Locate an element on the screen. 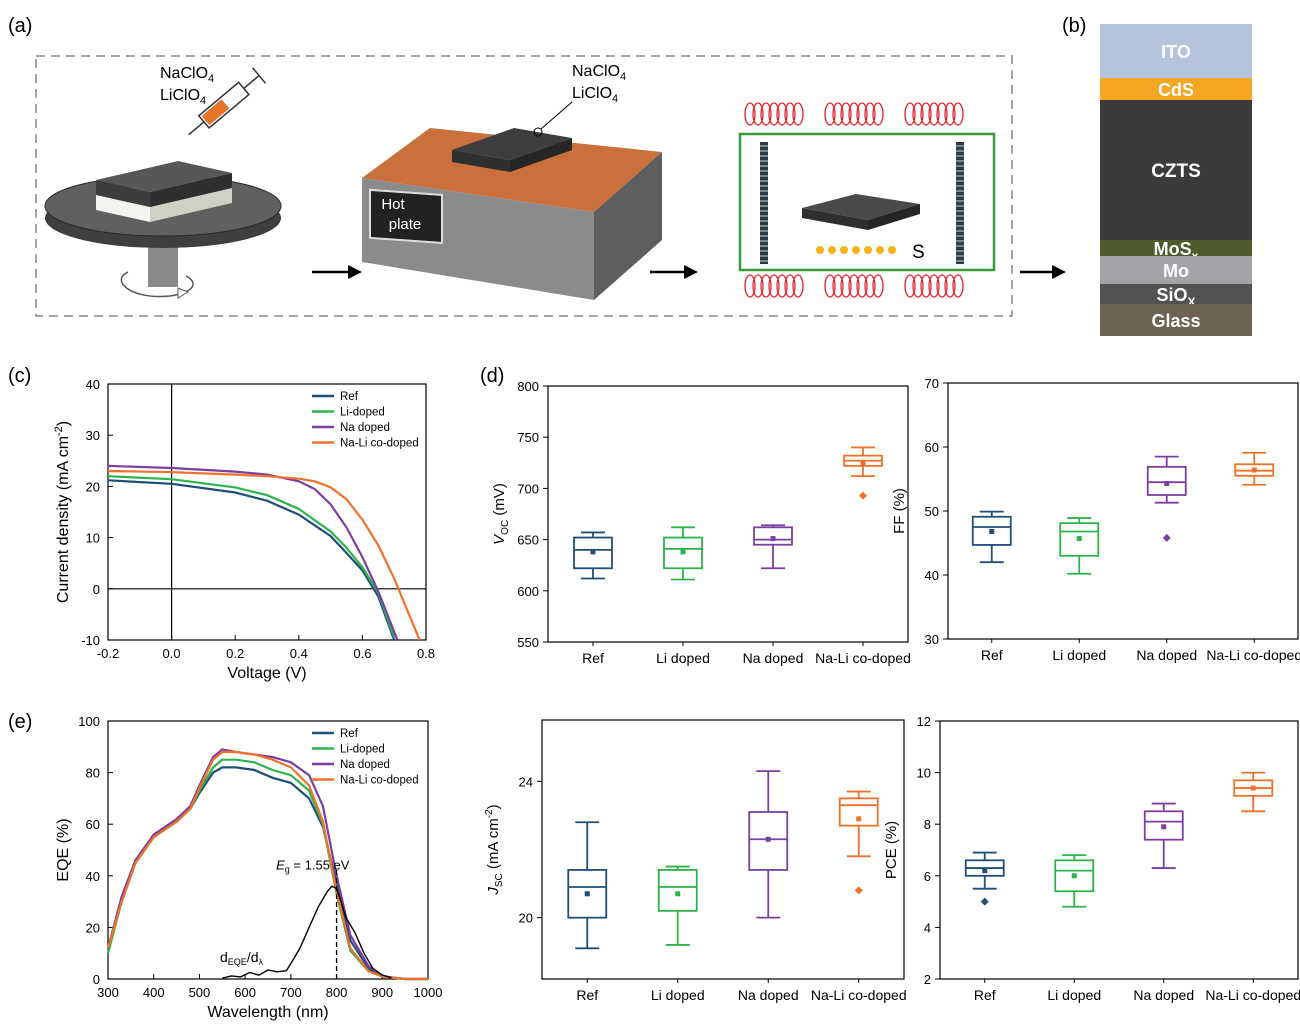 This screenshot has height=1024, width=1300. y-tick-label: 50 is located at coordinates (932, 511).